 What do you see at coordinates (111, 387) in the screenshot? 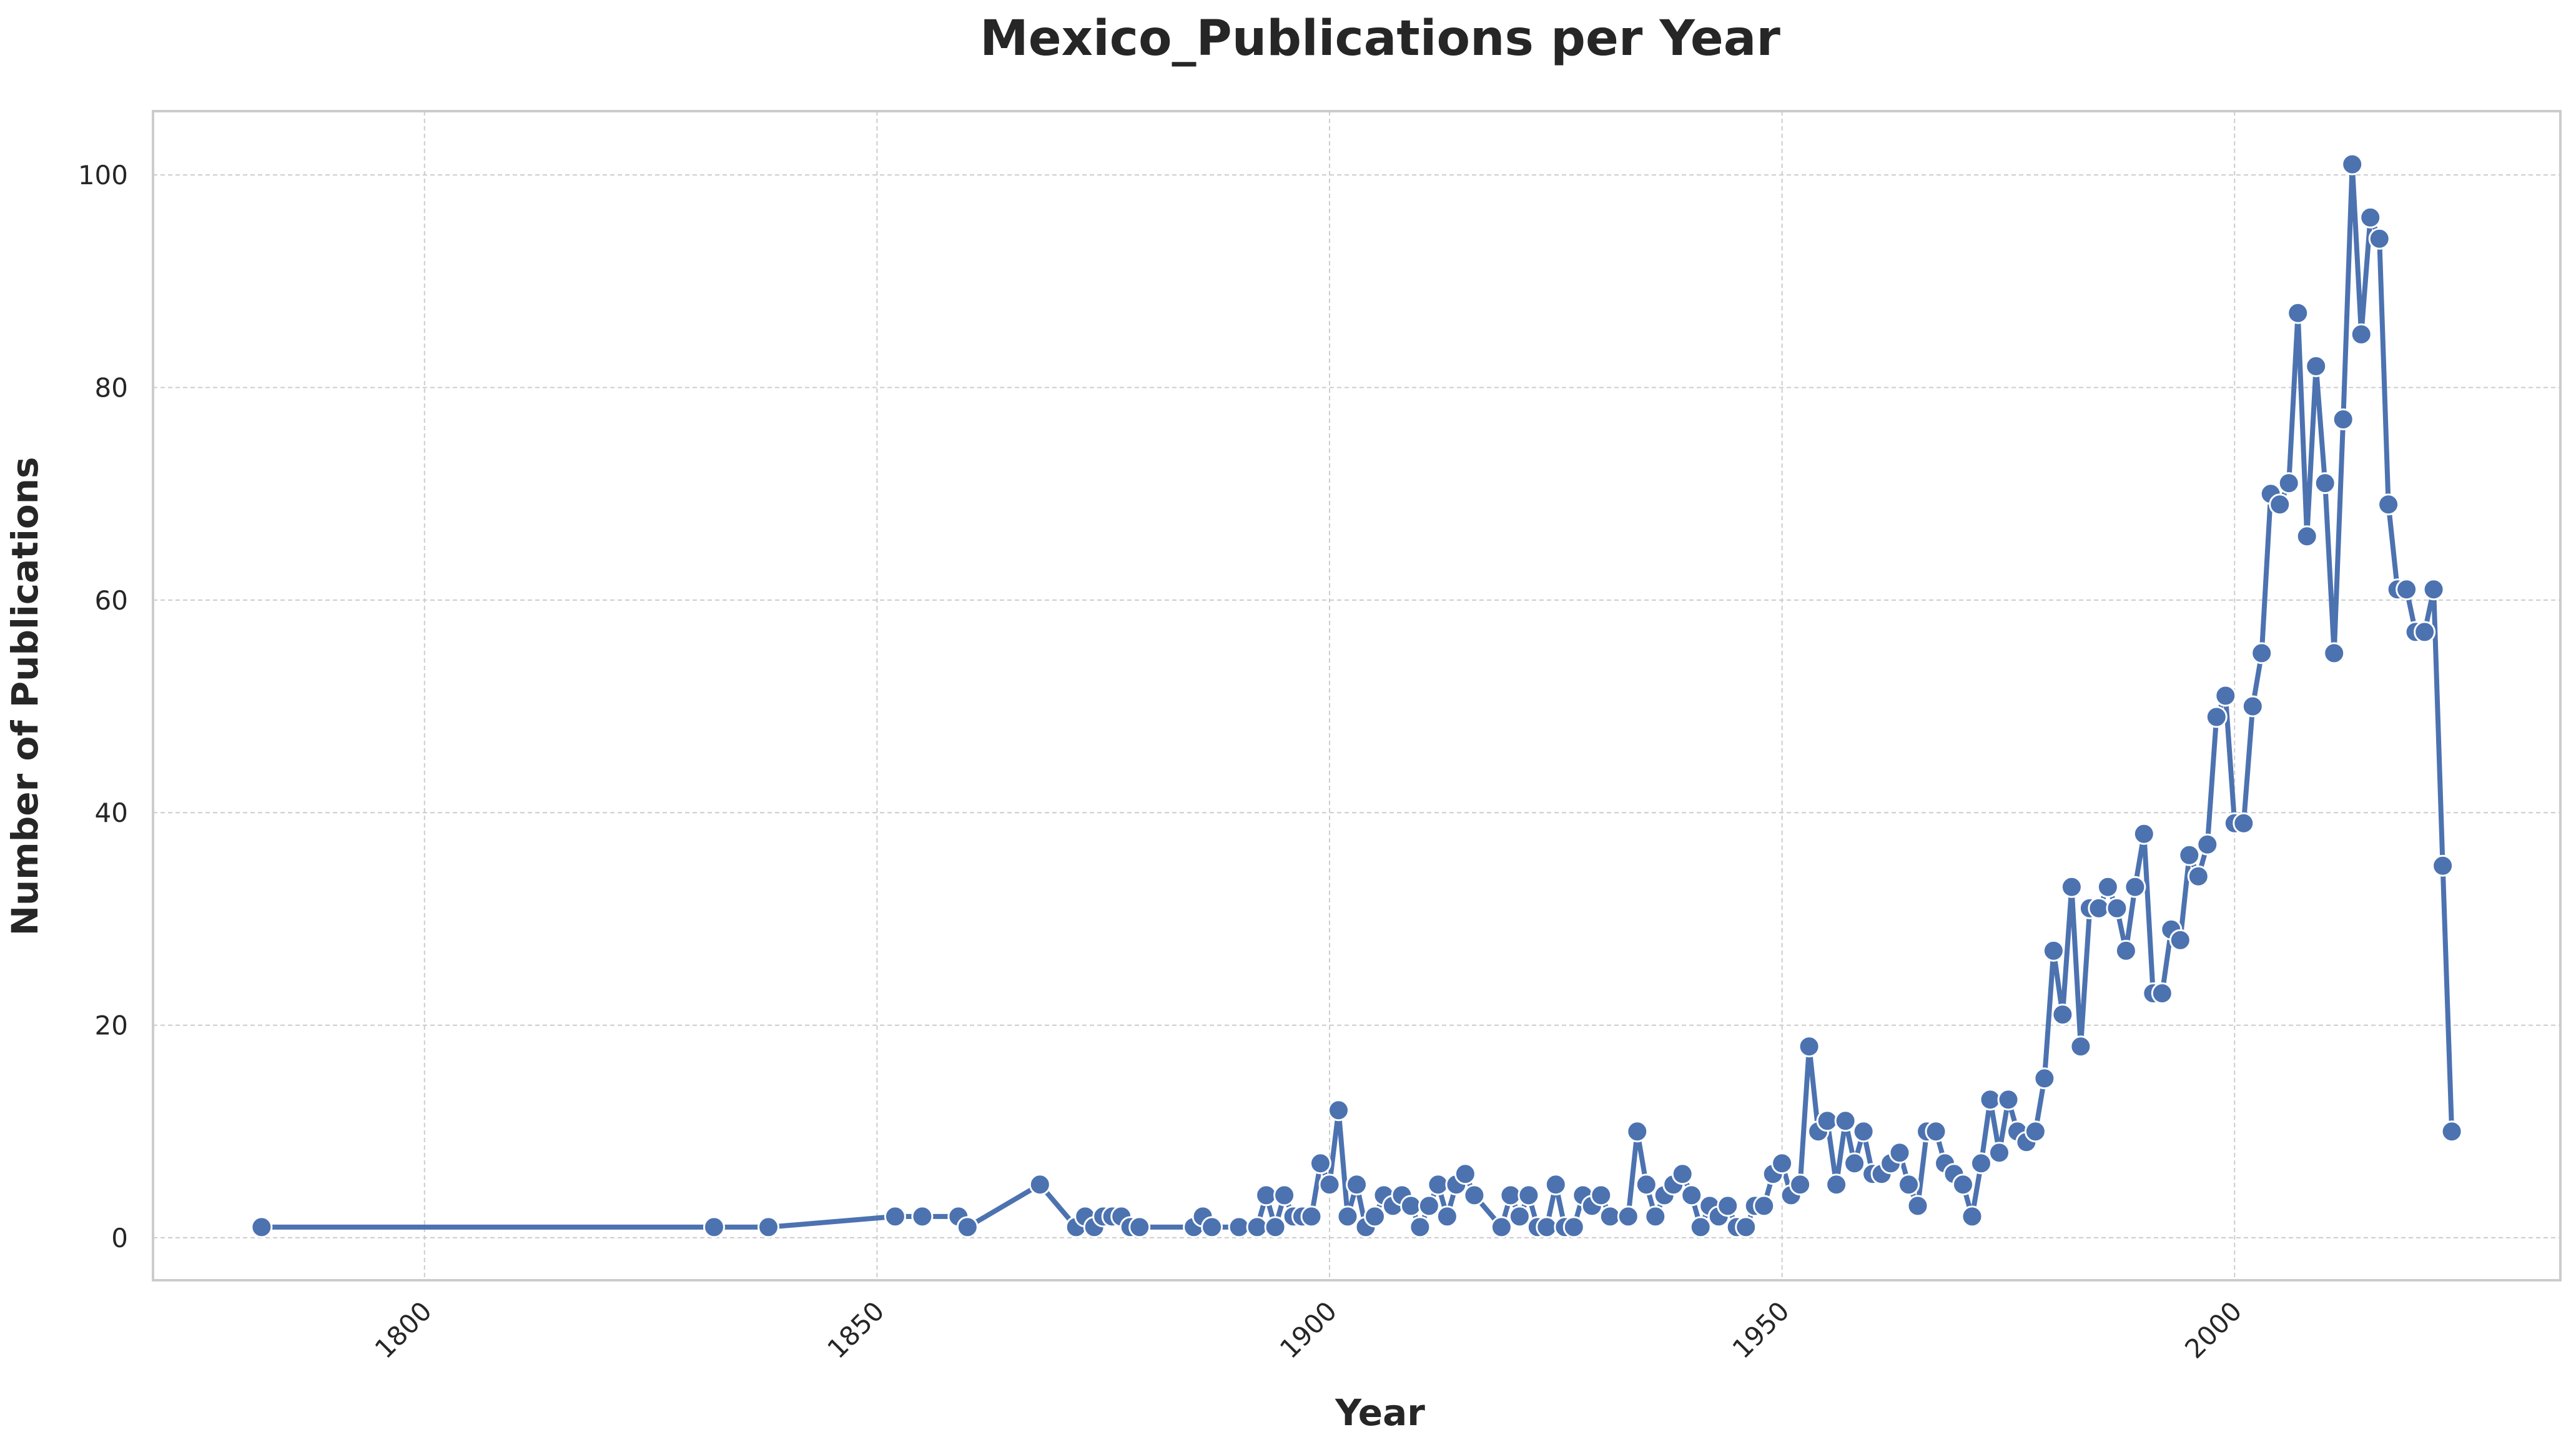
I see `y-tick-label: 80` at bounding box center [111, 387].